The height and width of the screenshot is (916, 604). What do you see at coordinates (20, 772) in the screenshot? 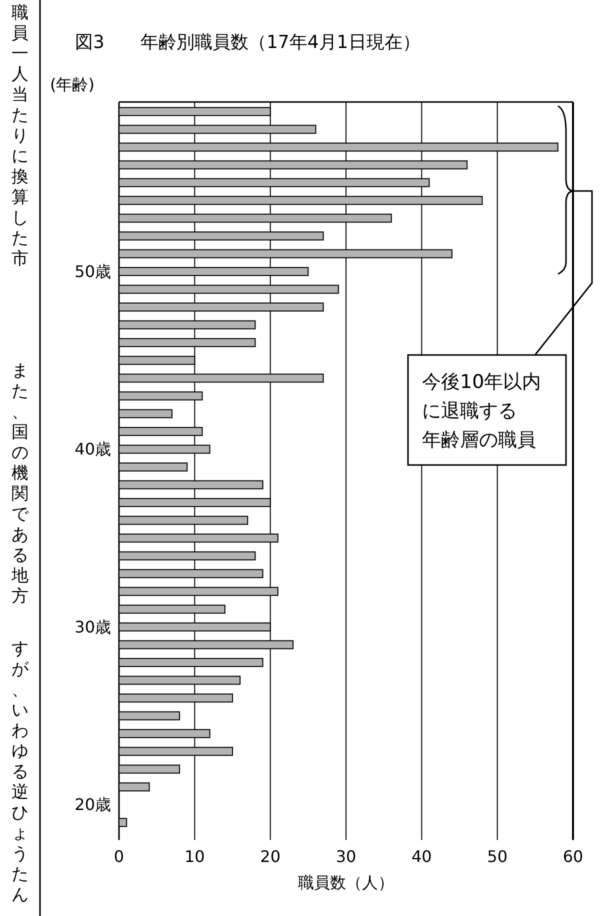
I see `text: すが、いわゆる逆ひょうたん` at bounding box center [20, 772].